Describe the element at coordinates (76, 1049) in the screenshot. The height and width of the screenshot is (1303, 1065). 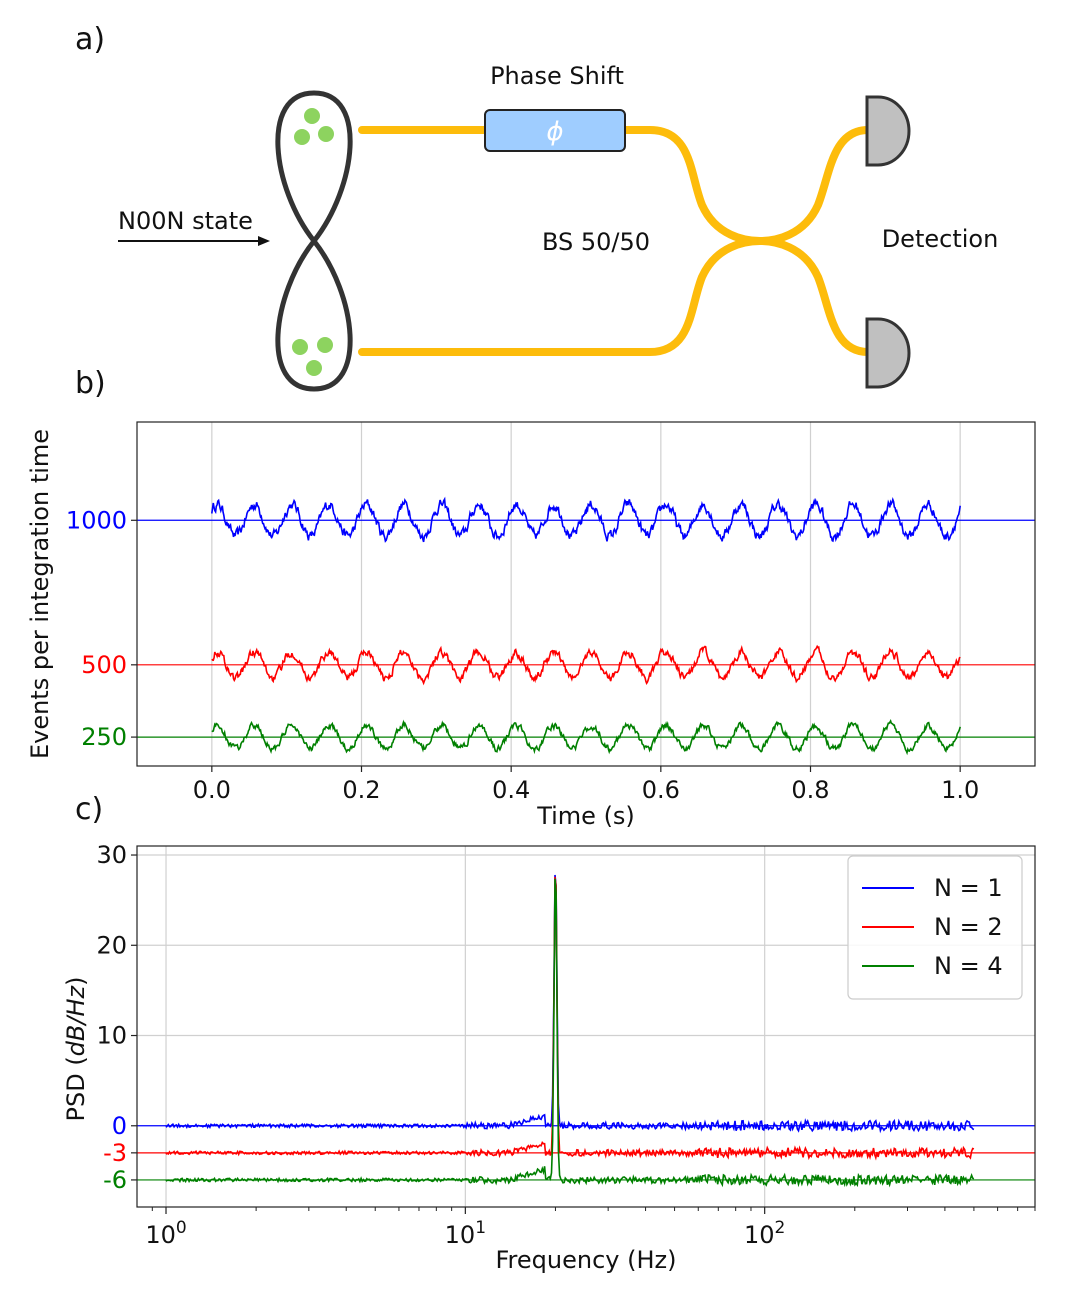
I see `y-axis-label: PSD (dB/Hz)` at that location.